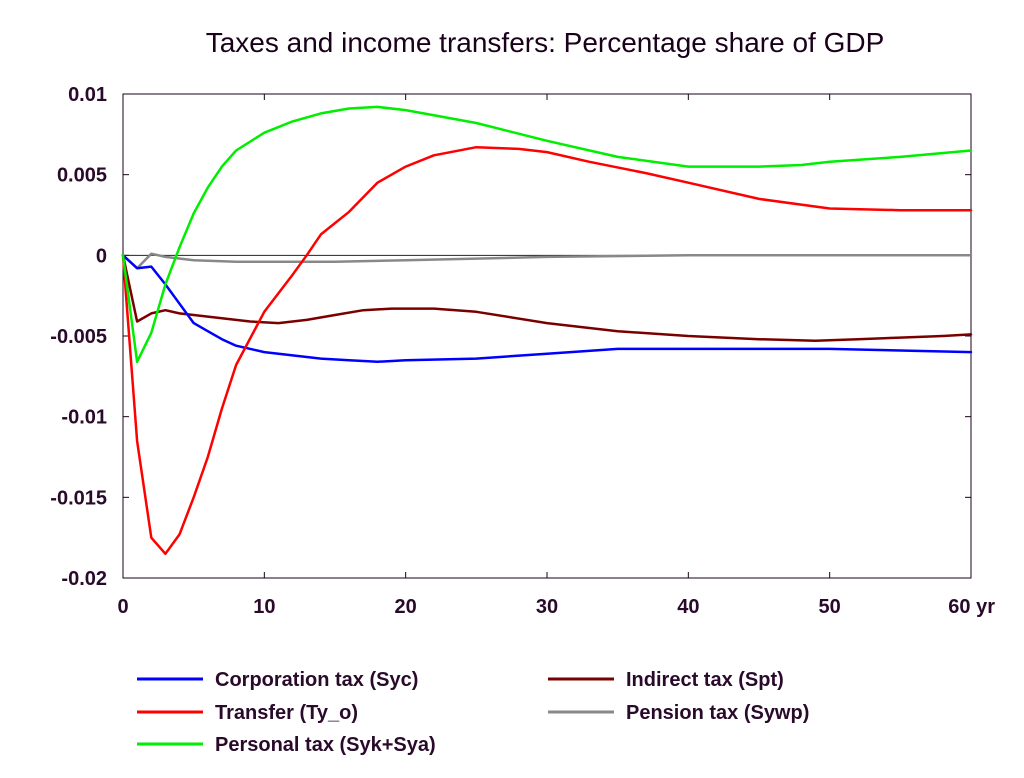  Describe the element at coordinates (688, 607) in the screenshot. I see `x-tick-label: 40` at that location.